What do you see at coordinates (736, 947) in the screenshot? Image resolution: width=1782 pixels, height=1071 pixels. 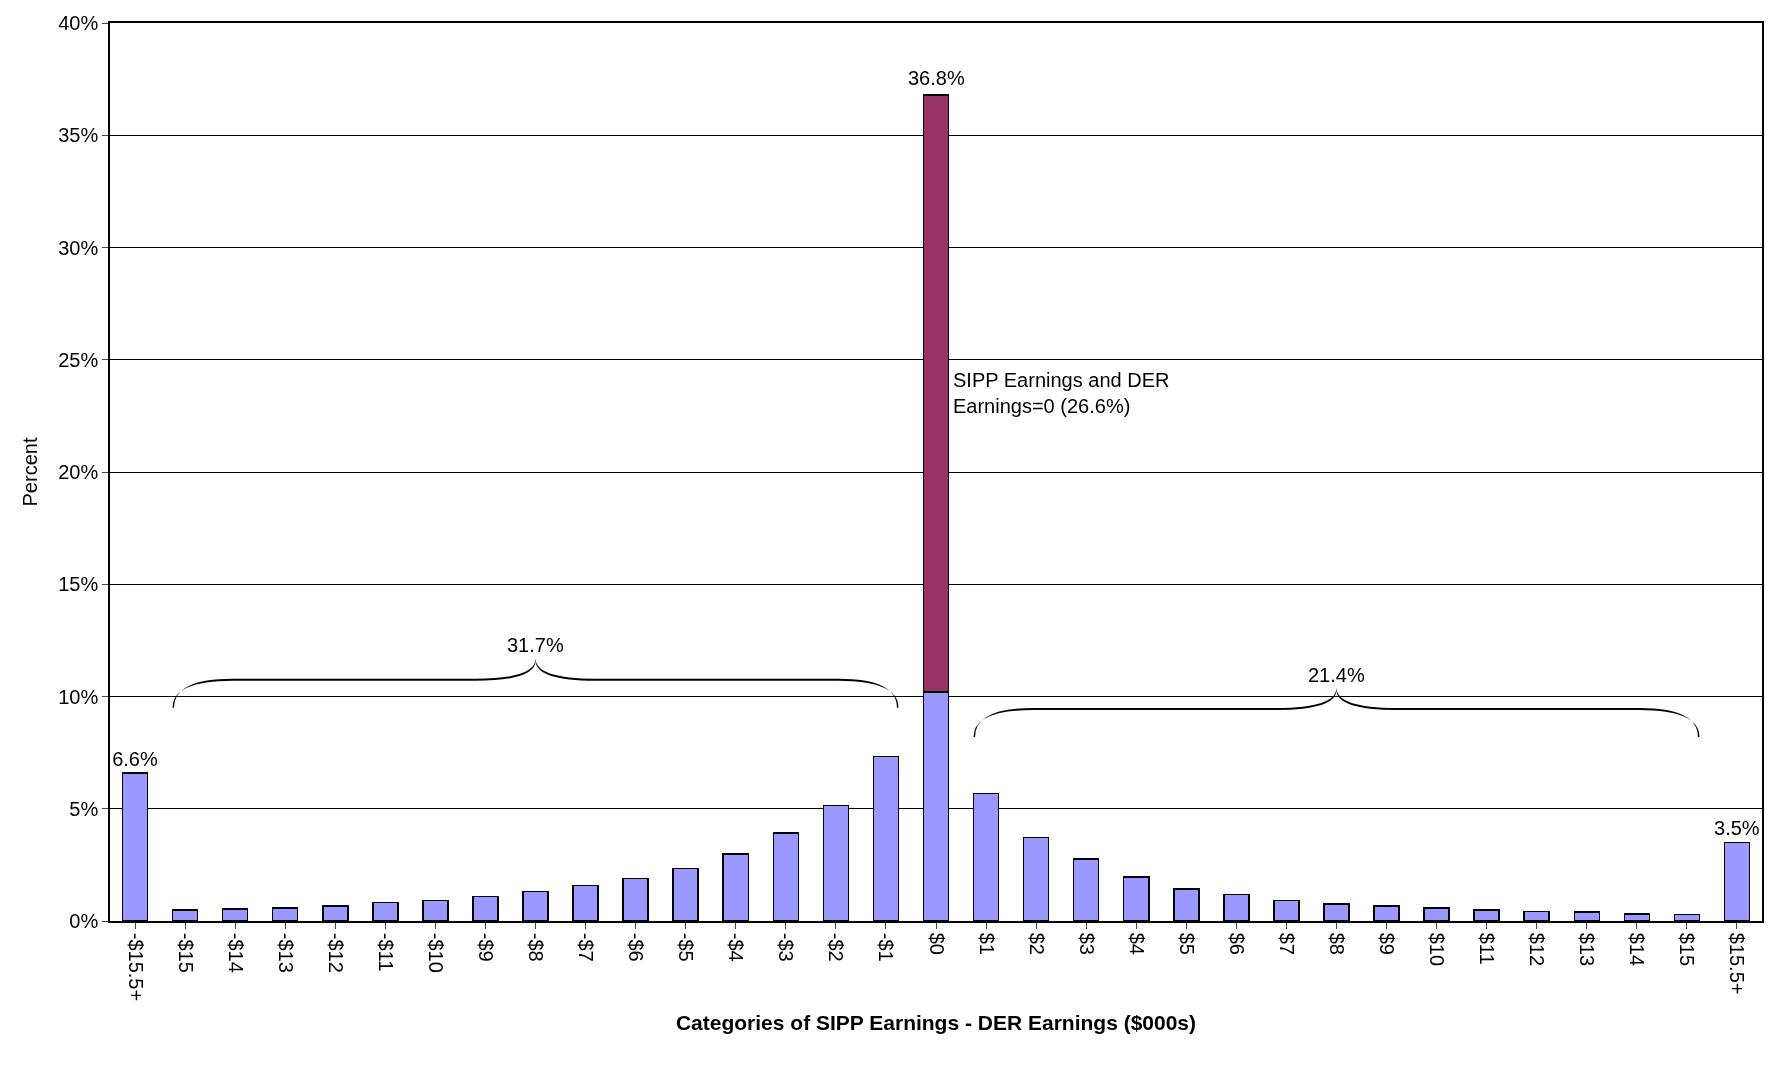 I see `x-tick-label: -$4` at bounding box center [736, 947].